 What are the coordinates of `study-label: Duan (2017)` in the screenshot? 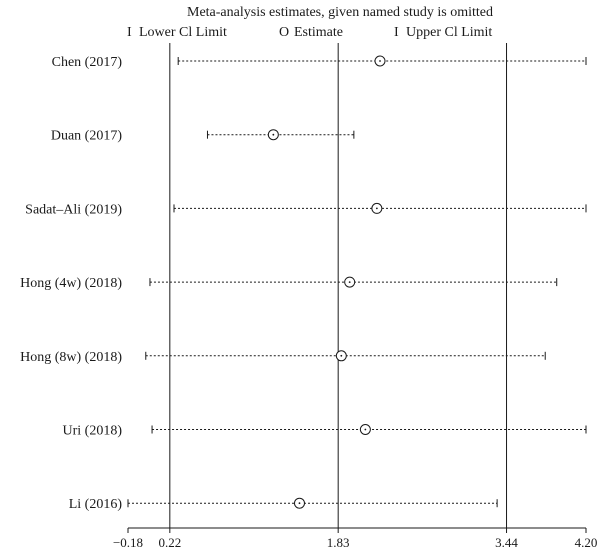 It's located at (86, 136).